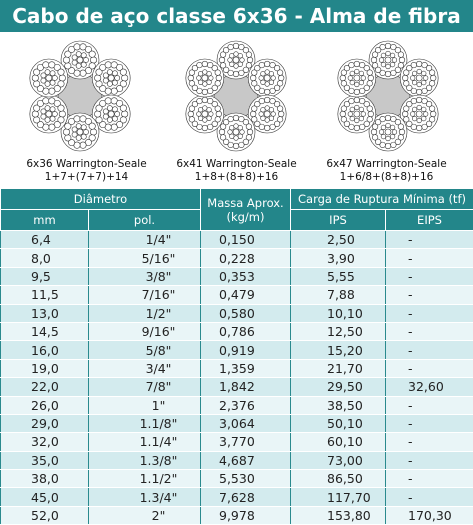 The height and width of the screenshot is (525, 473). What do you see at coordinates (145, 220) in the screenshot?
I see `header-cell: pol.` at bounding box center [145, 220].